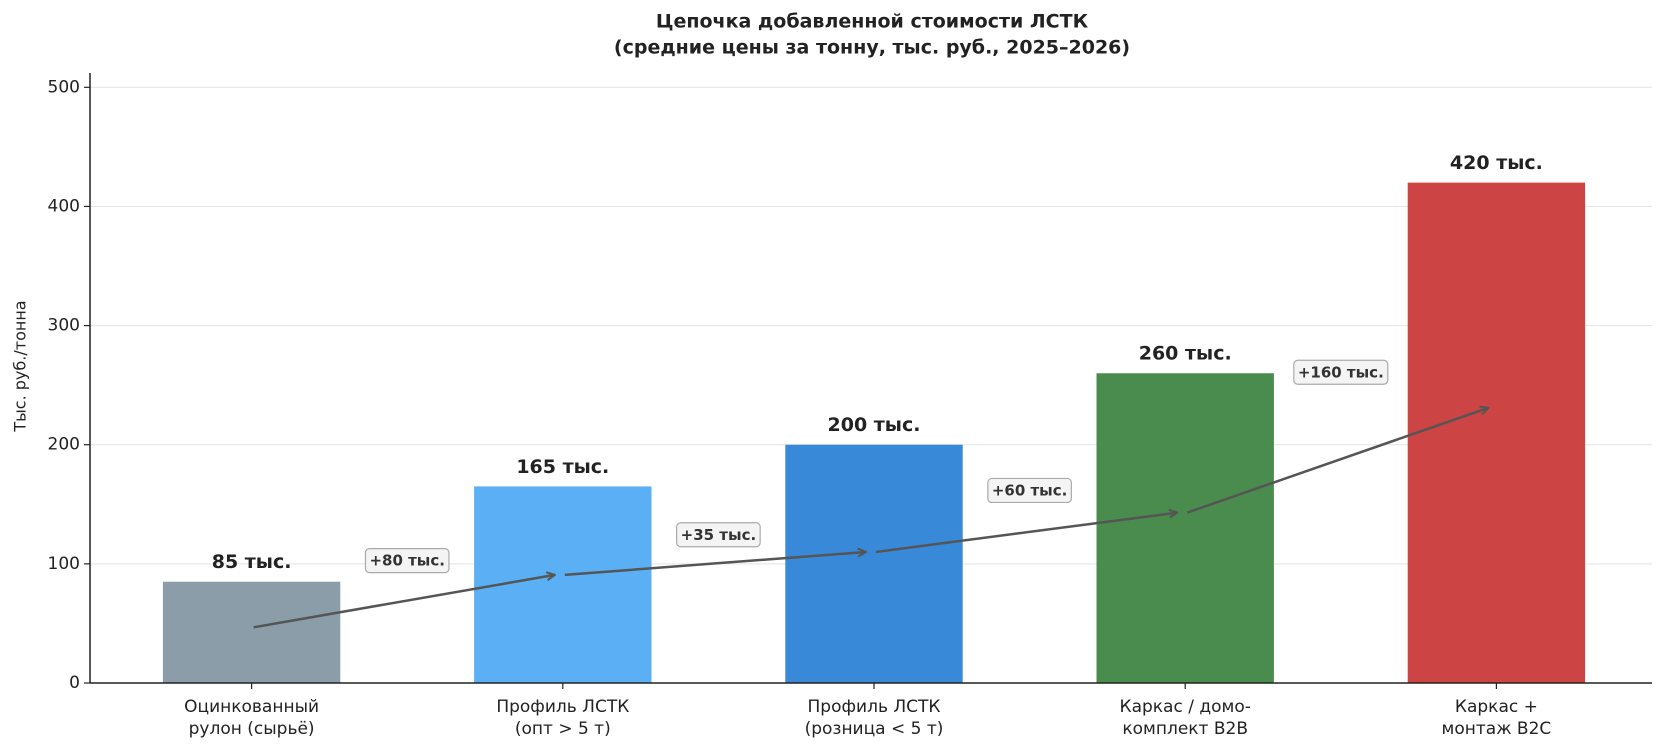 This screenshot has height=752, width=1666. I want to click on value-label: 420 тыс., so click(1496, 163).